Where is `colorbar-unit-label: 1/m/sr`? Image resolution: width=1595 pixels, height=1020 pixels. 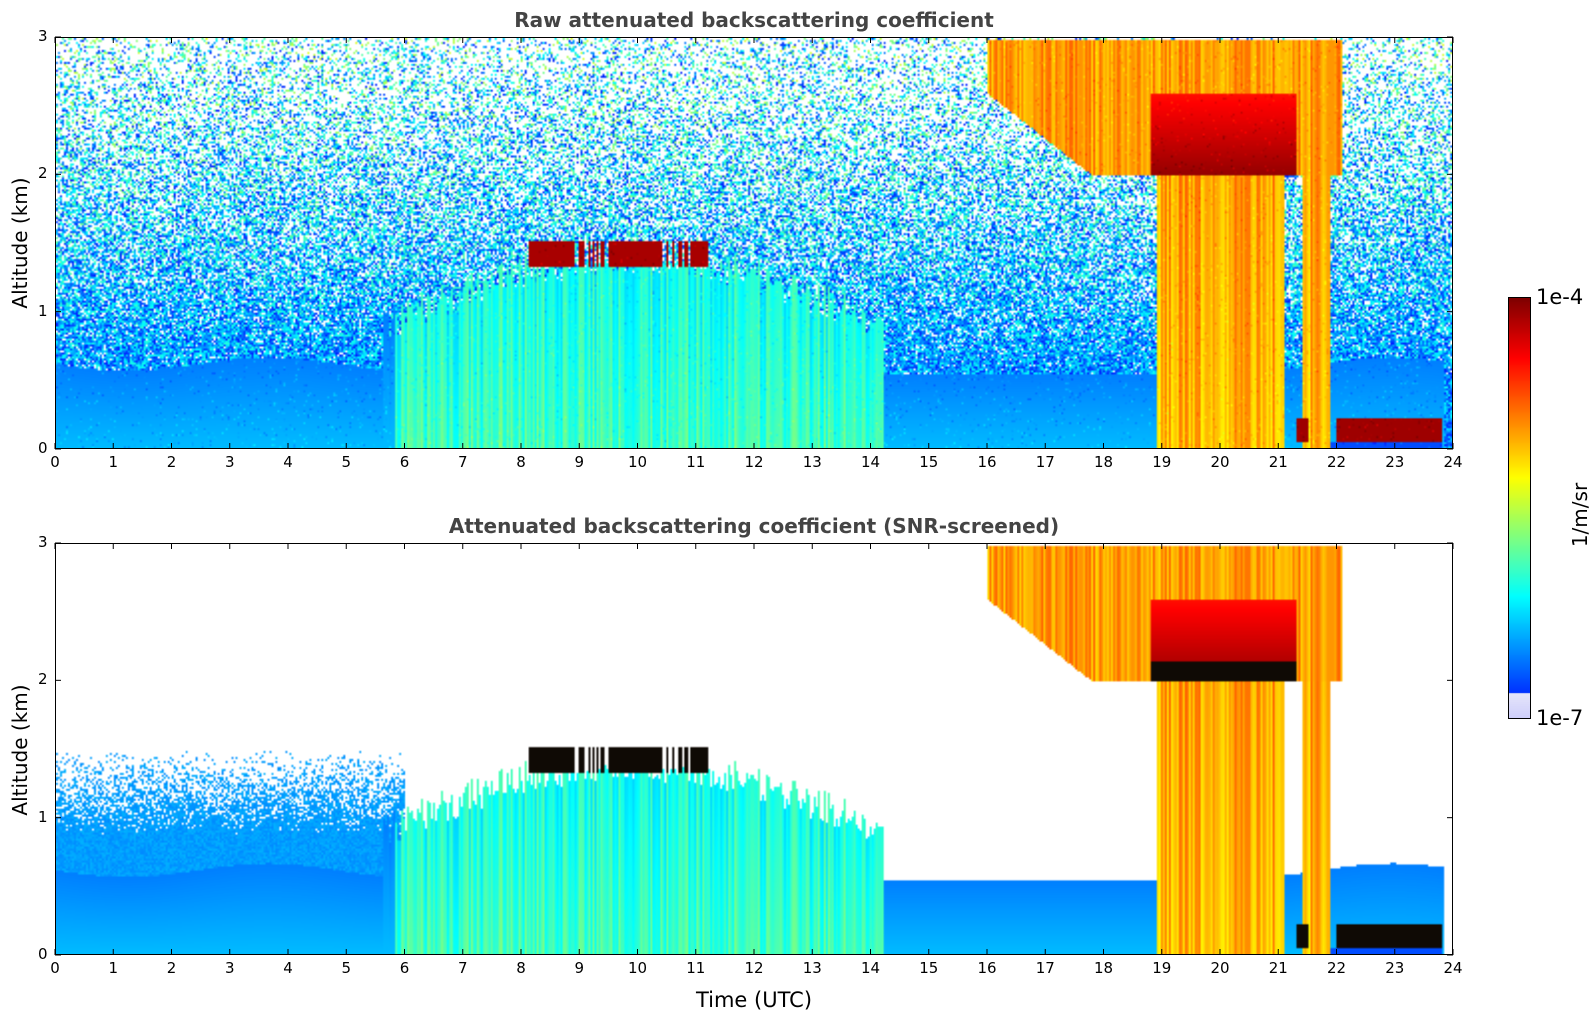 colorbar-unit-label: 1/m/sr is located at coordinates (1580, 515).